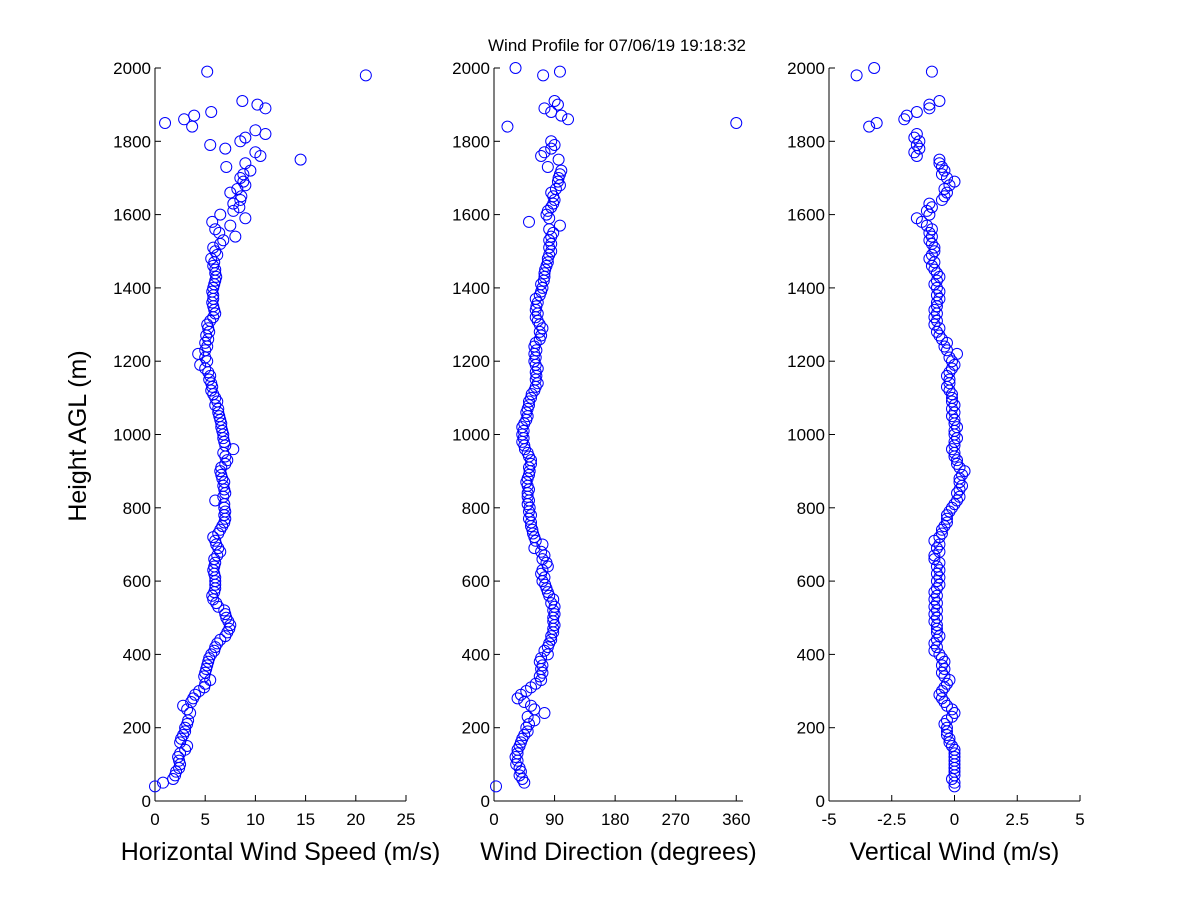 The height and width of the screenshot is (900, 1200). What do you see at coordinates (137, 654) in the screenshot?
I see `y-tick-label: 400` at bounding box center [137, 654].